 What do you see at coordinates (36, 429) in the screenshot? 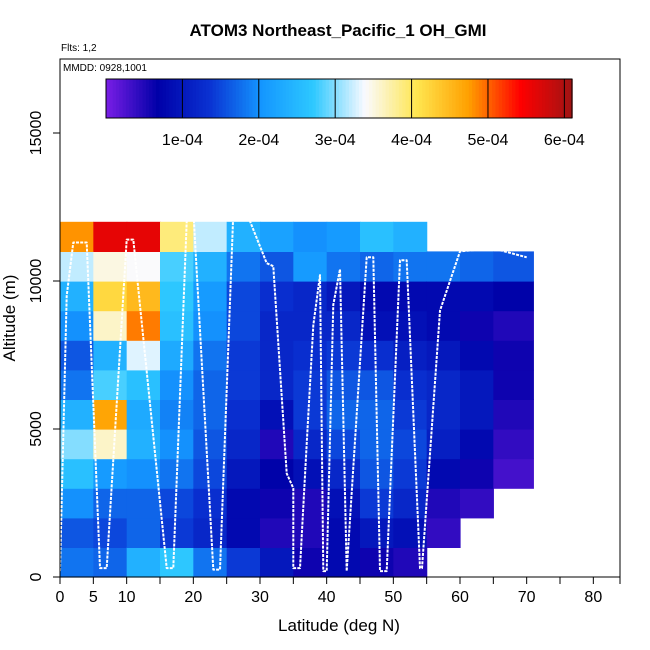
I see `y-tick-label: 5000` at bounding box center [36, 429].